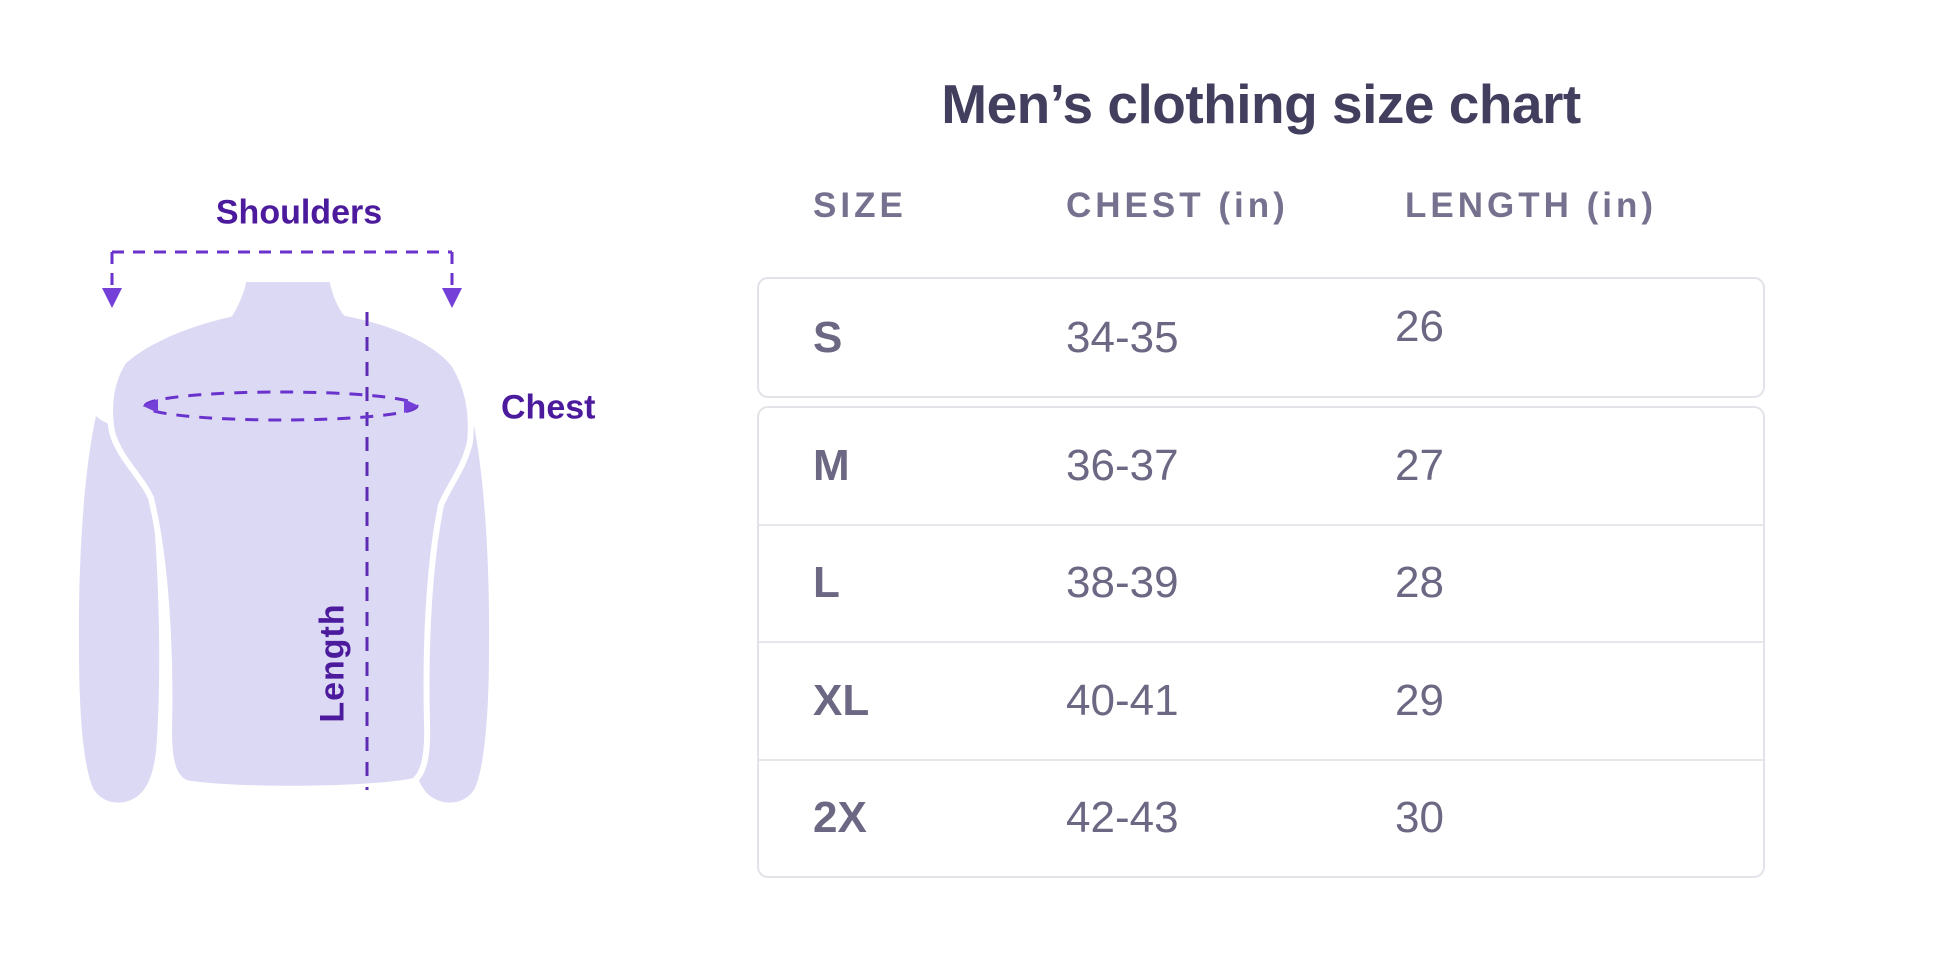  I want to click on table-header-row: SIZE CHEST (in) LENGTH (in), so click(1261, 206).